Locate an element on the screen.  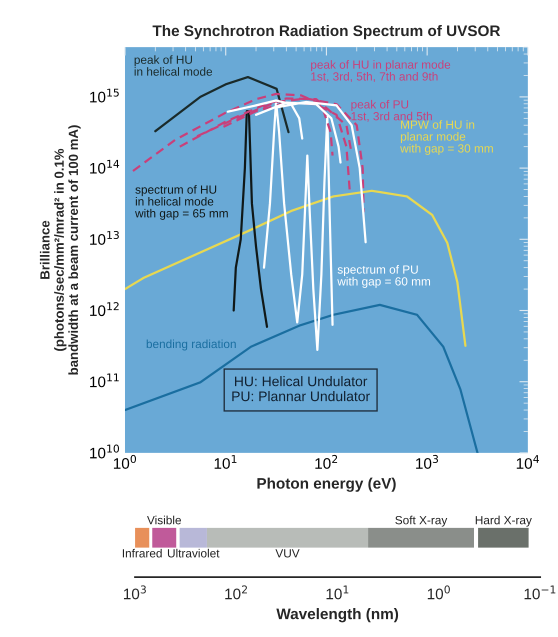
series-label: Infrared is located at coordinates (142, 553).